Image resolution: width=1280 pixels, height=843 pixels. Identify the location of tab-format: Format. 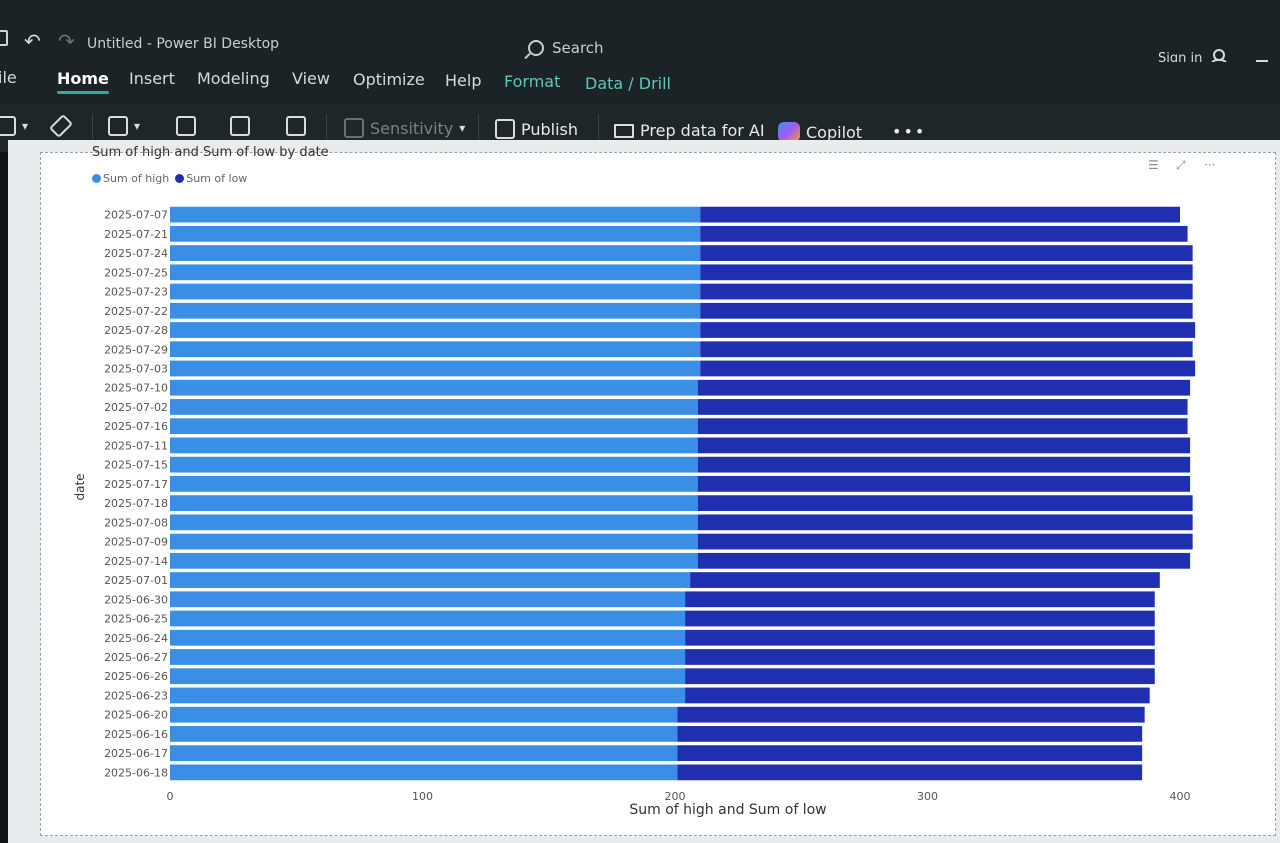
(532, 81).